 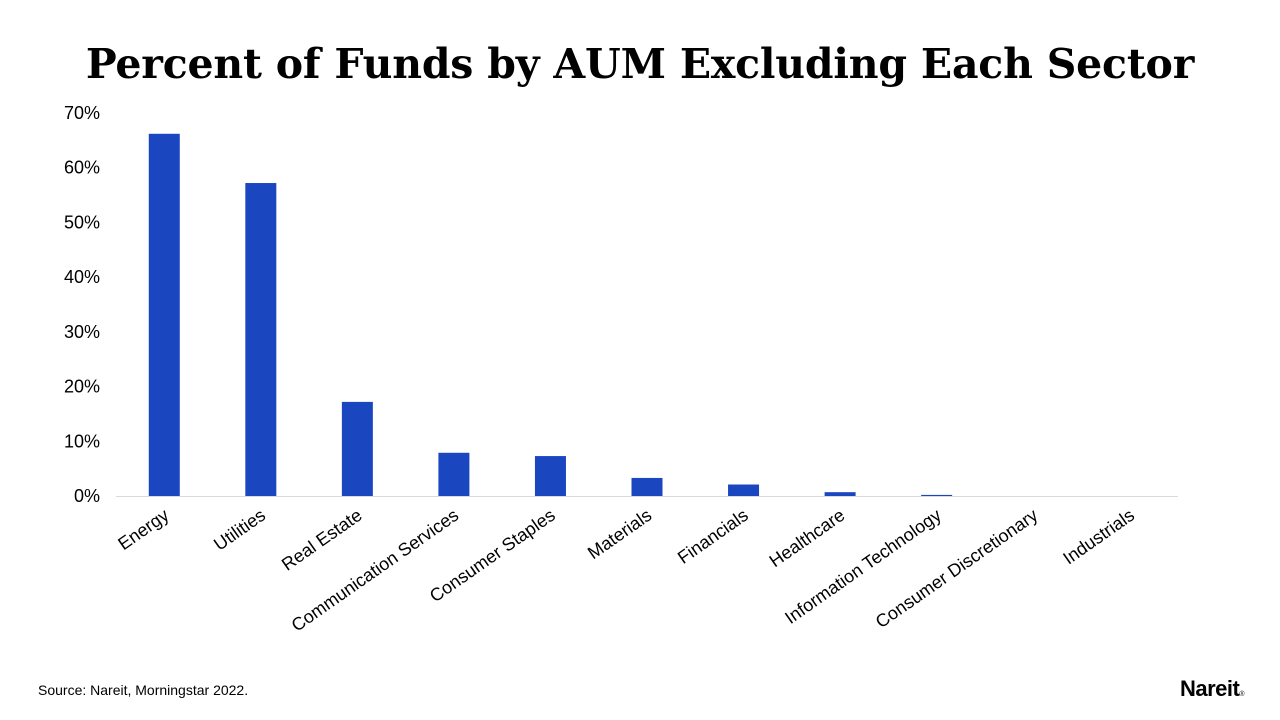 What do you see at coordinates (713, 536) in the screenshot?
I see `x-tick-label: Financials` at bounding box center [713, 536].